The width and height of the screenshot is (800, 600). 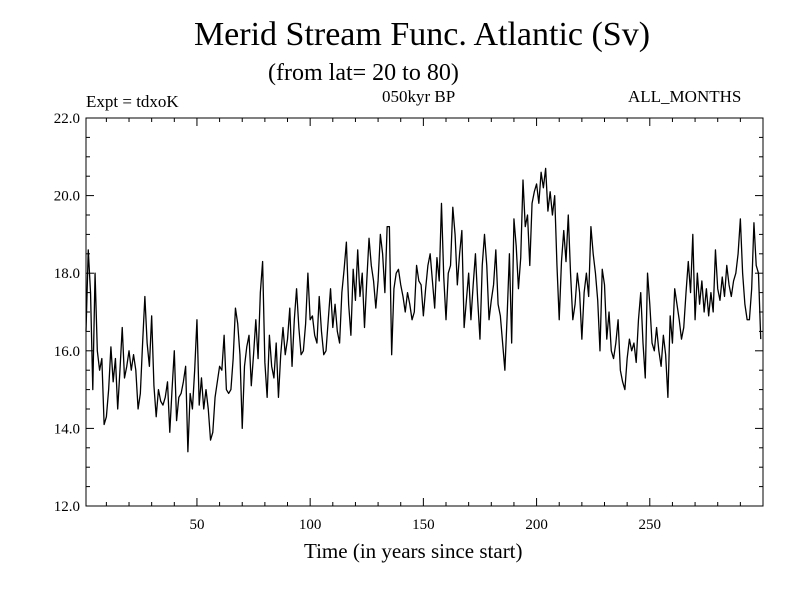 I want to click on x-tick-label: 100, so click(x=310, y=525).